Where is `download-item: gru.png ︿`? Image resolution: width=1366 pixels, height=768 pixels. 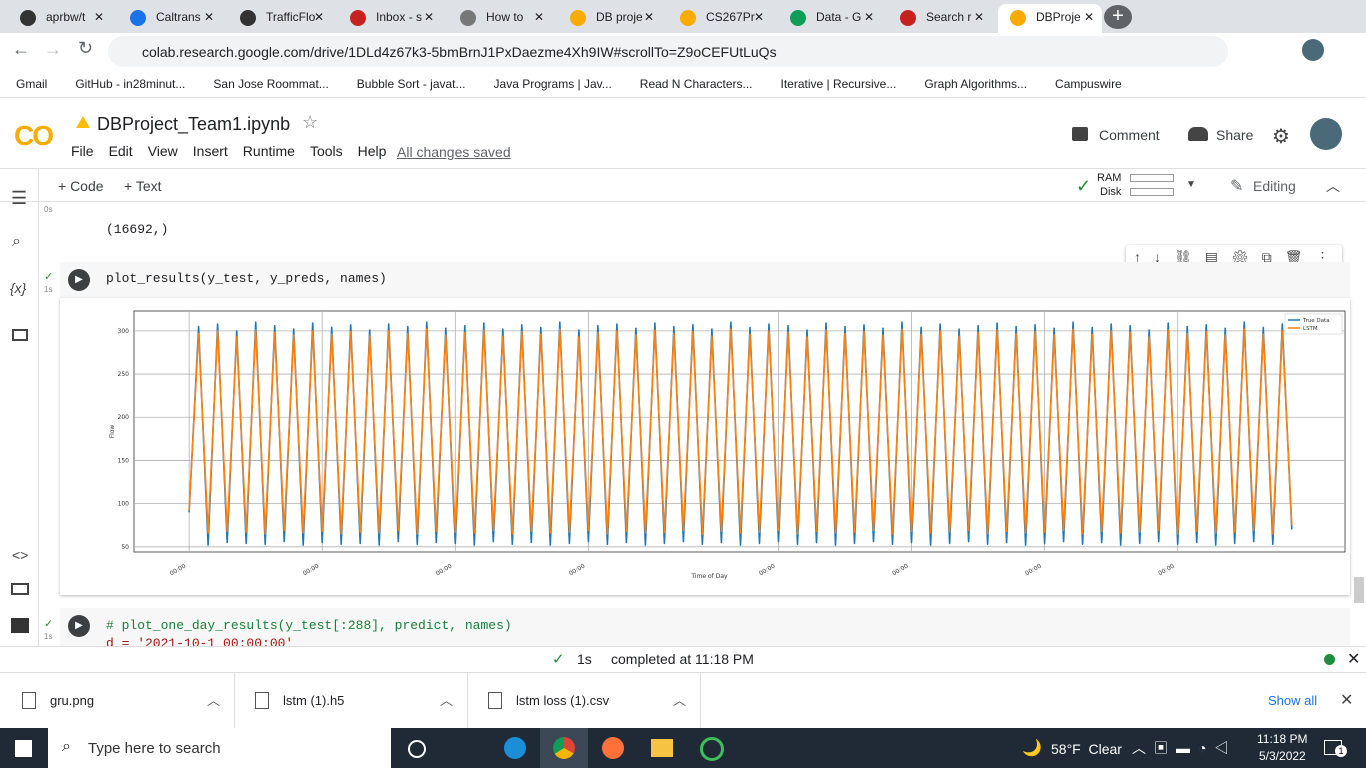 download-item: gru.png ︿ is located at coordinates (118, 700).